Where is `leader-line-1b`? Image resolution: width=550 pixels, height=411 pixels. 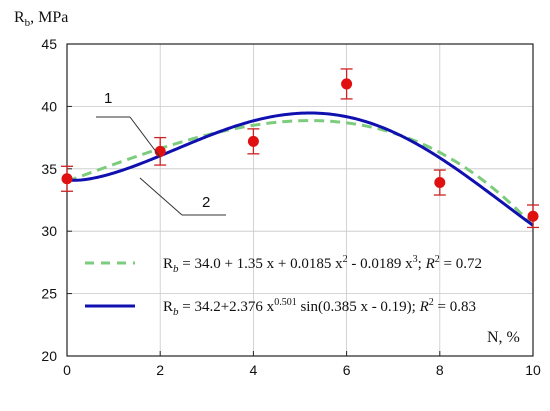
leader-line-1b is located at coordinates (145, 137).